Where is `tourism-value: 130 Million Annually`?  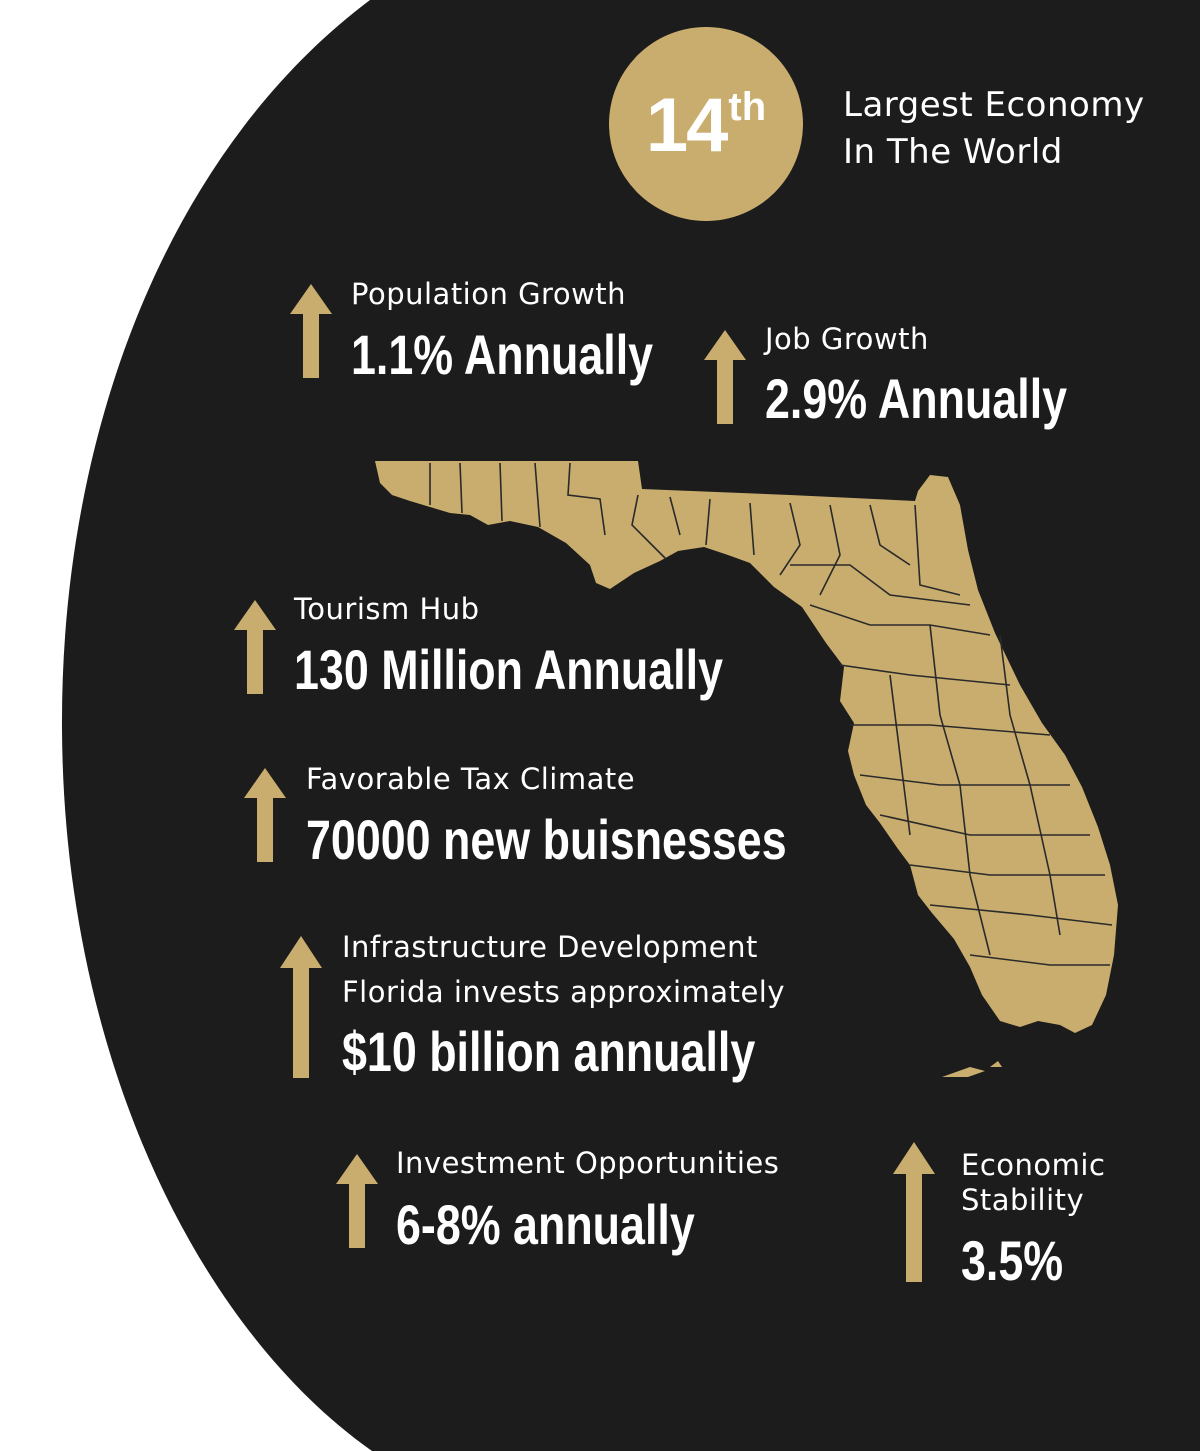
tourism-value: 130 Million Annually is located at coordinates (508, 669).